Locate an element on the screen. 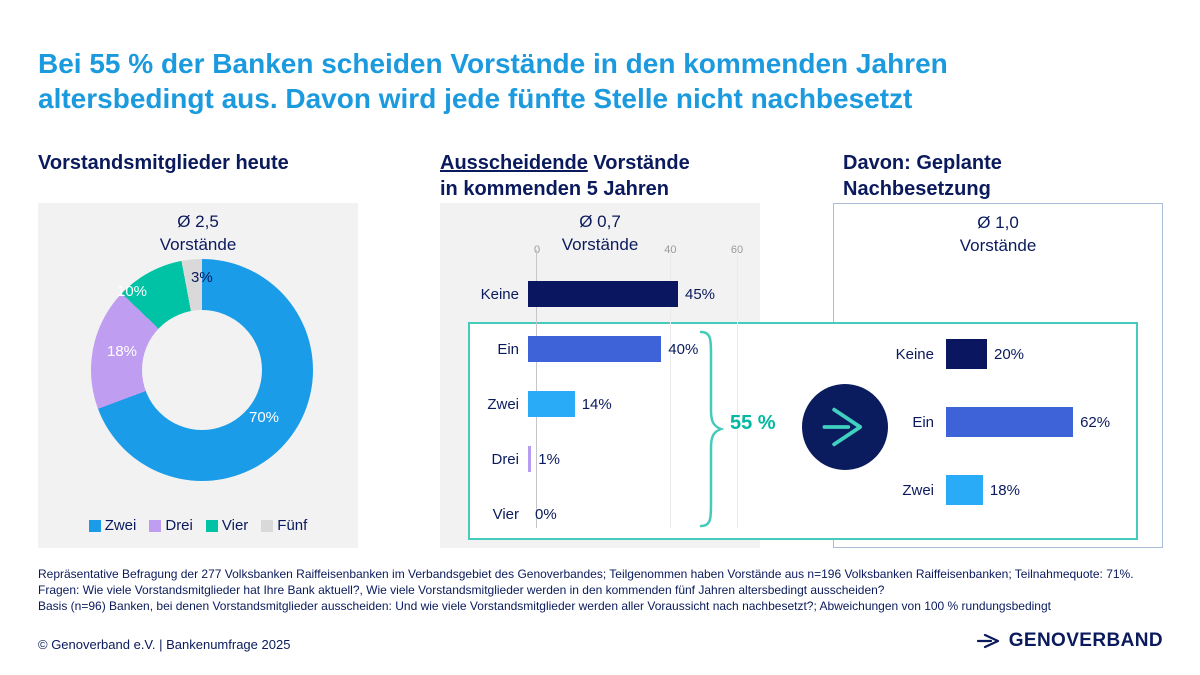  bar-value-label: 14% is located at coordinates (596, 404).